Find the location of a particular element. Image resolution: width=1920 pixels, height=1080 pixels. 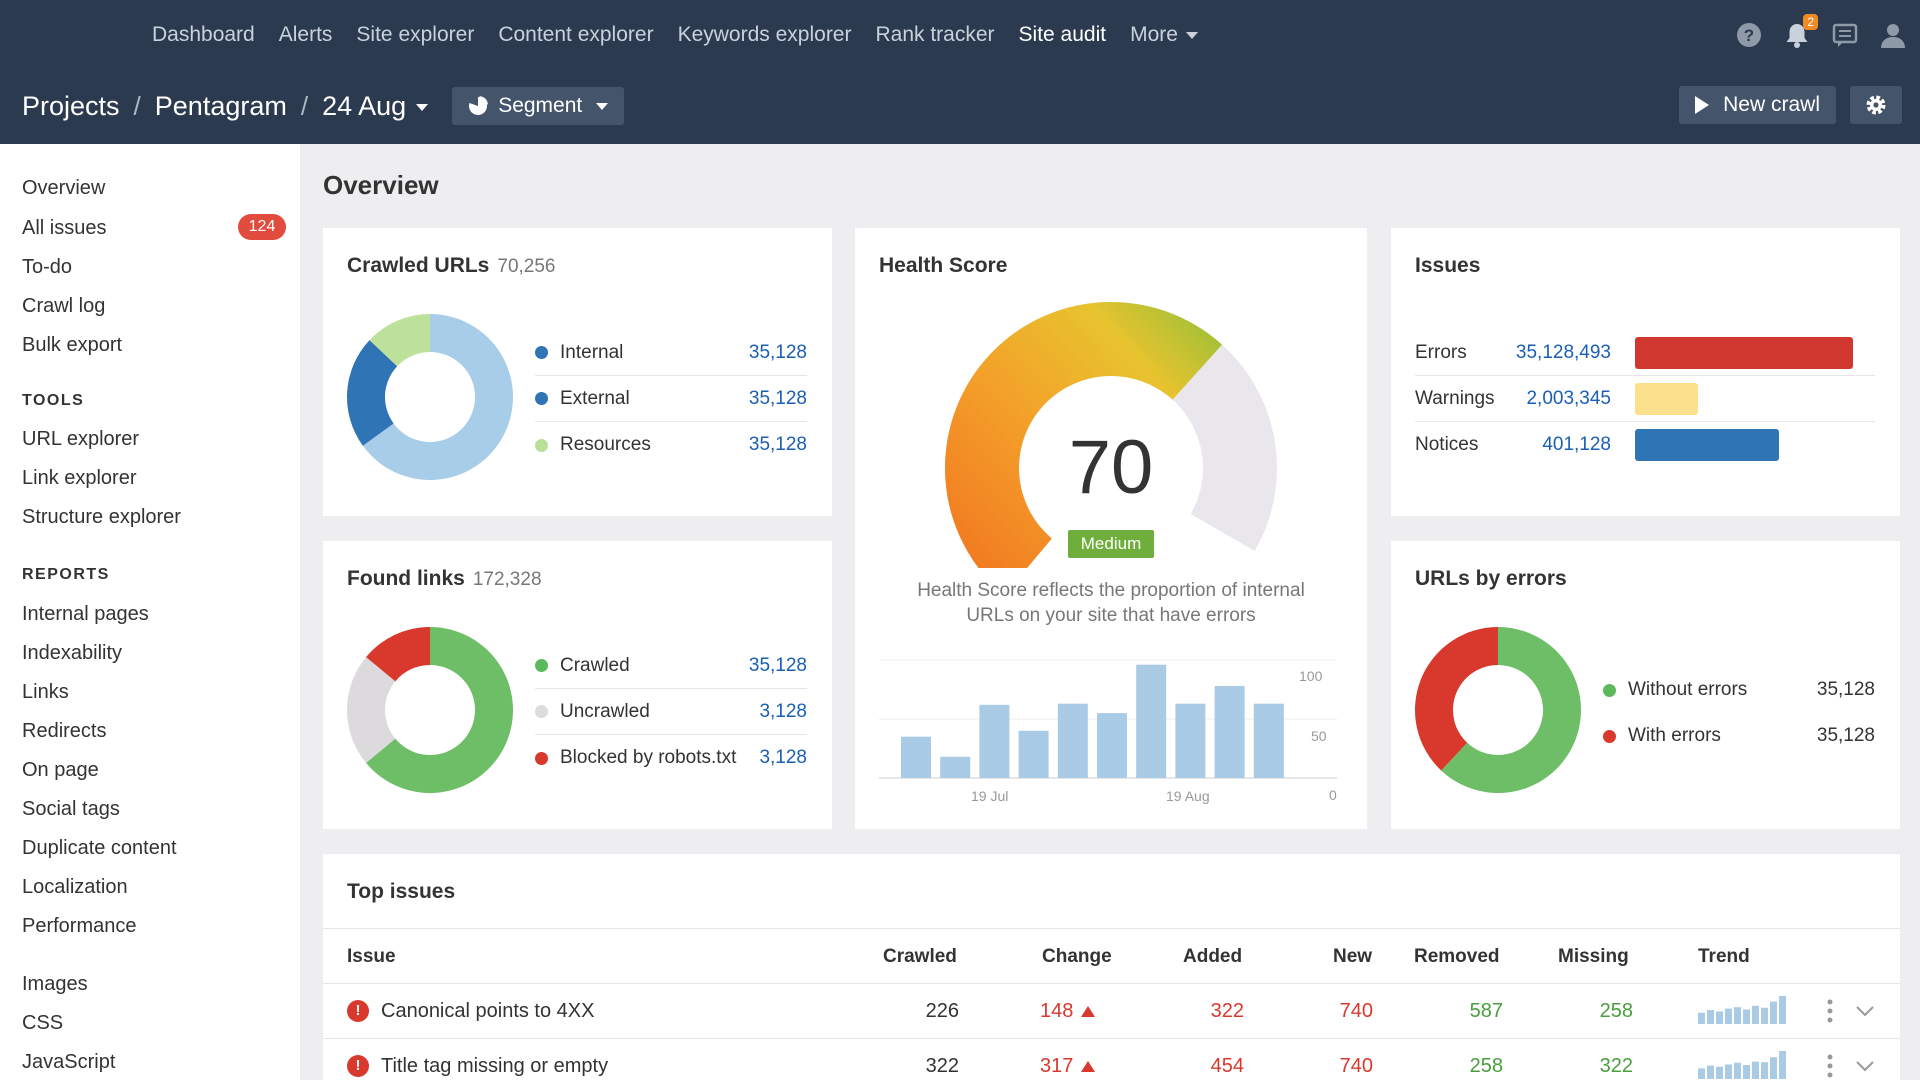

sidebar-item-on-page: On page is located at coordinates (60, 770).